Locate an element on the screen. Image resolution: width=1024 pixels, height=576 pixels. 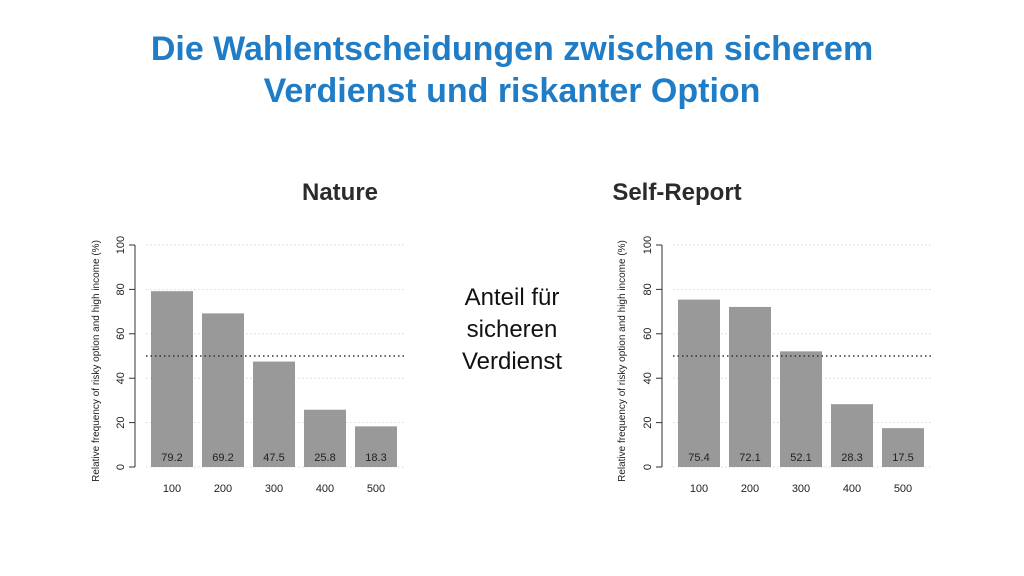
annotation-line-2: sicheren is located at coordinates (512, 329).